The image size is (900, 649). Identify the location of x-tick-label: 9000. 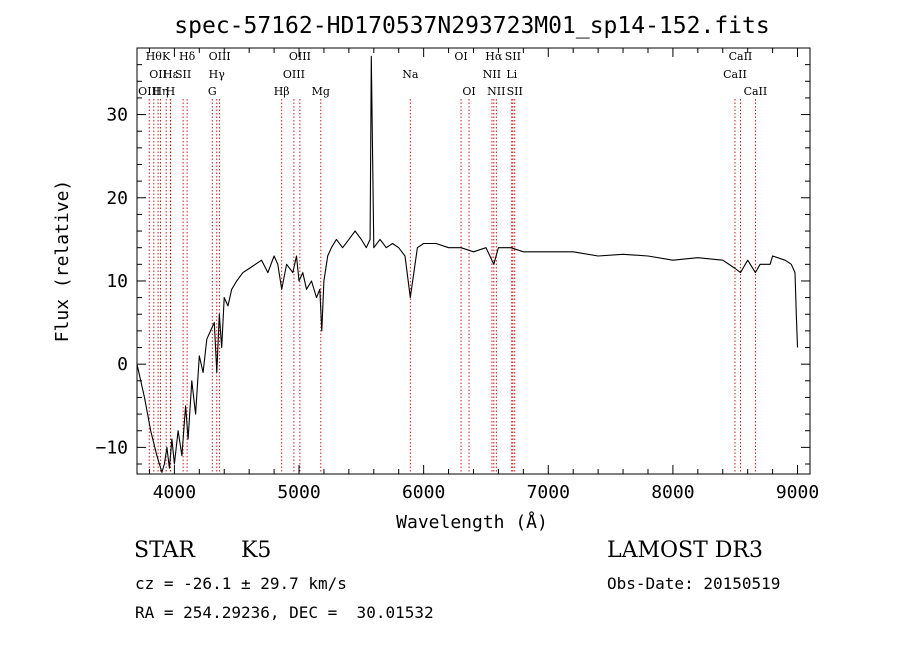
(797, 492).